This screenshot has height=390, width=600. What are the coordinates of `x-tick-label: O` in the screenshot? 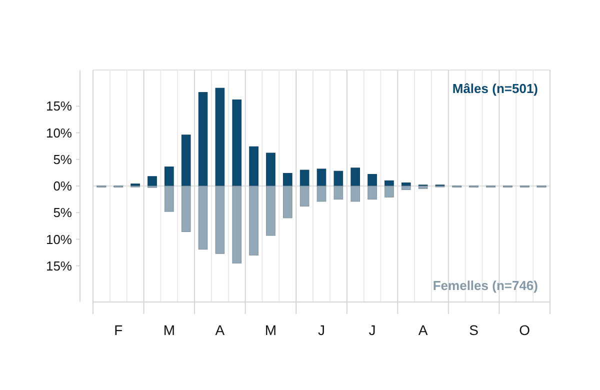 It's located at (524, 330).